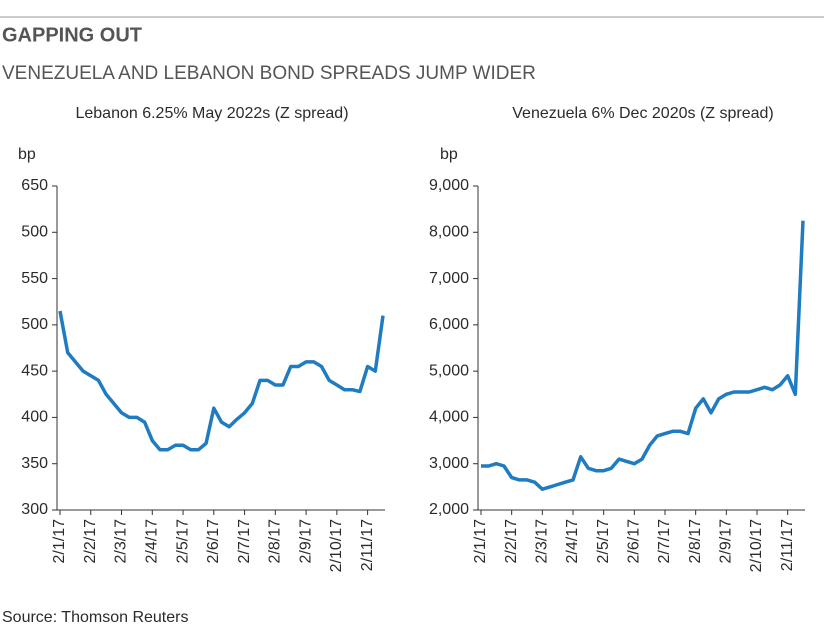 The image size is (824, 633). I want to click on y-tick-label: 9,000, so click(449, 185).